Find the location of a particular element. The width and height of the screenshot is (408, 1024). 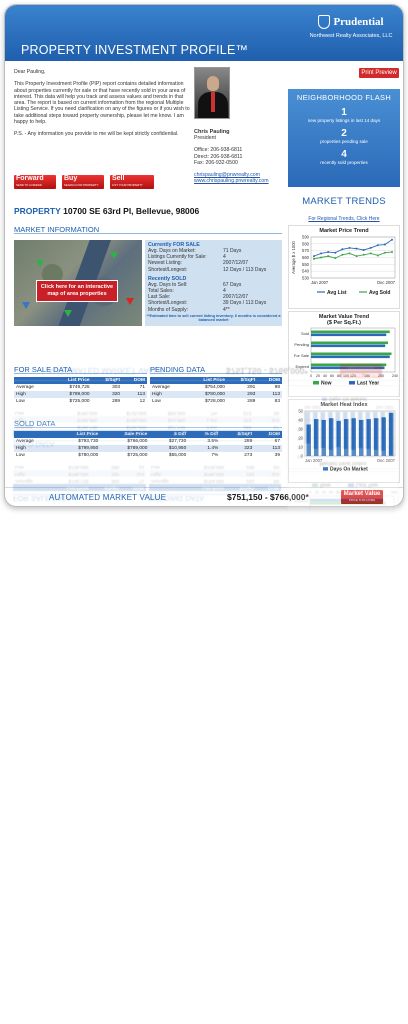

table-cell: 303 is located at coordinates (107, 387).